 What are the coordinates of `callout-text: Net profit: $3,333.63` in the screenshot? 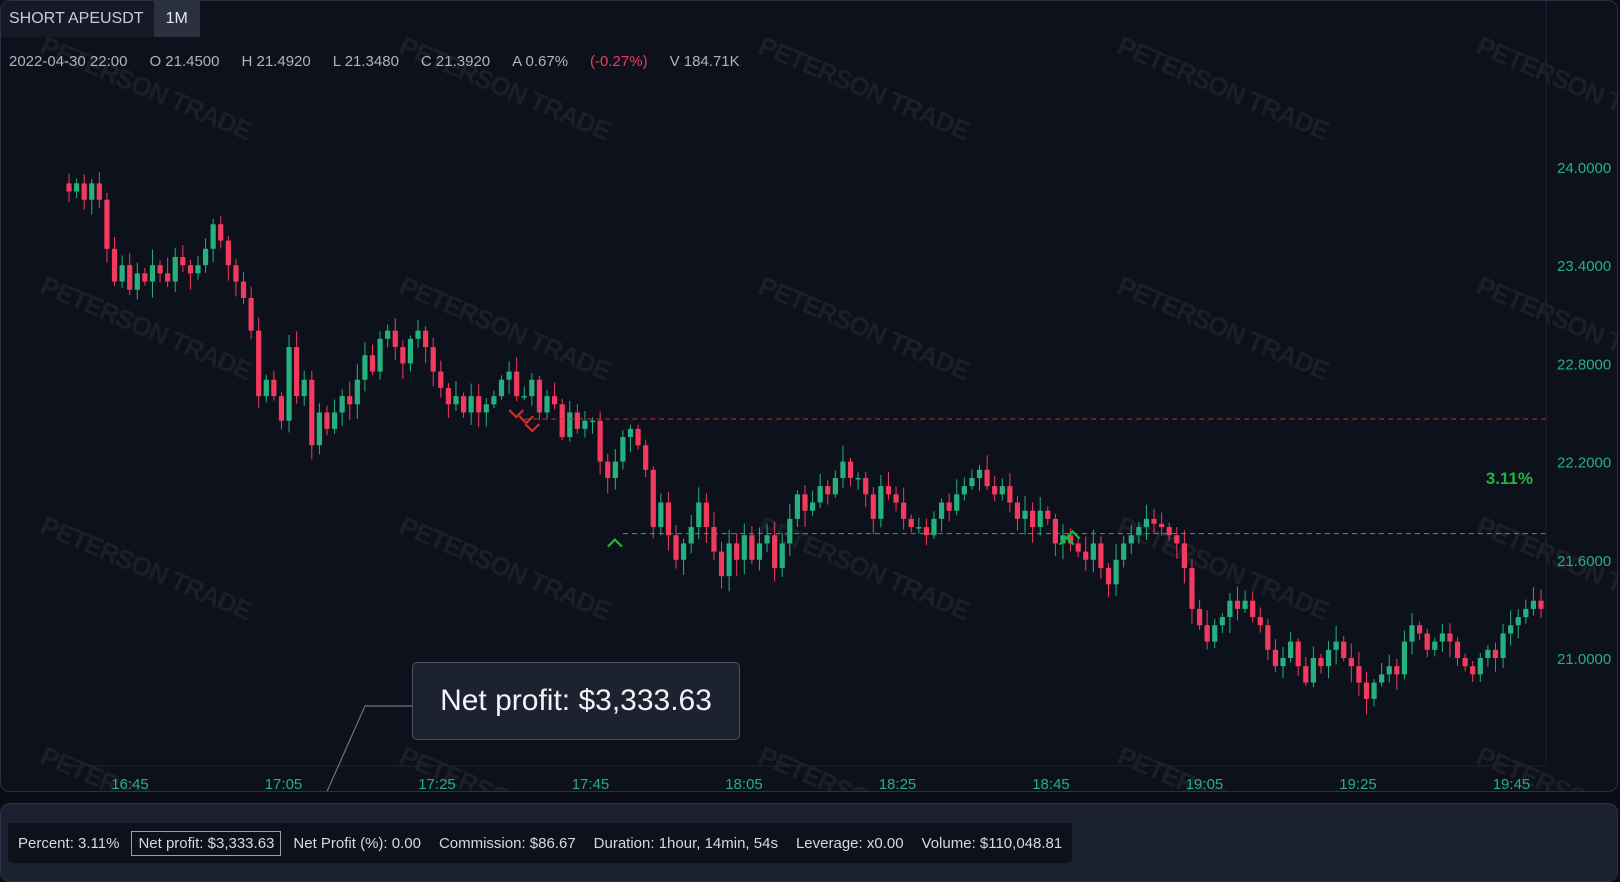 It's located at (576, 700).